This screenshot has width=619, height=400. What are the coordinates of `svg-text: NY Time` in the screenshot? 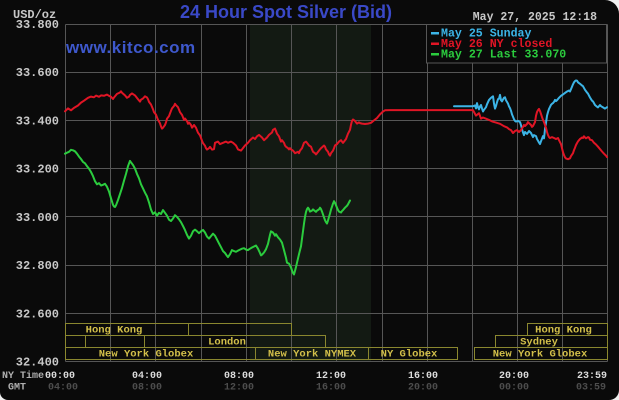 It's located at (23, 376).